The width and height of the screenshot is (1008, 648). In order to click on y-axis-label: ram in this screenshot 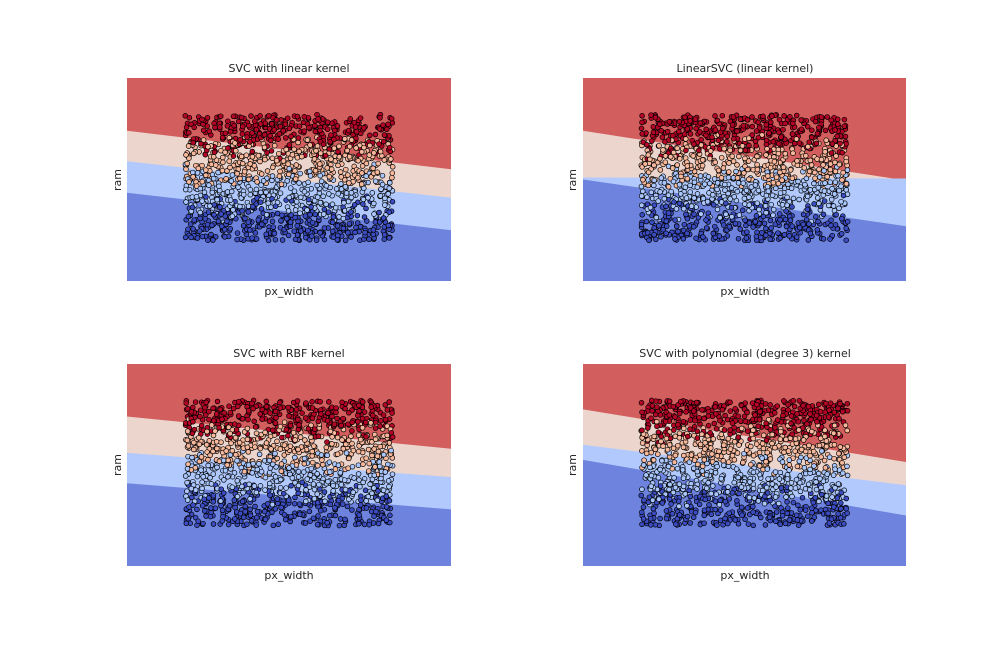, I will do `click(117, 465)`.